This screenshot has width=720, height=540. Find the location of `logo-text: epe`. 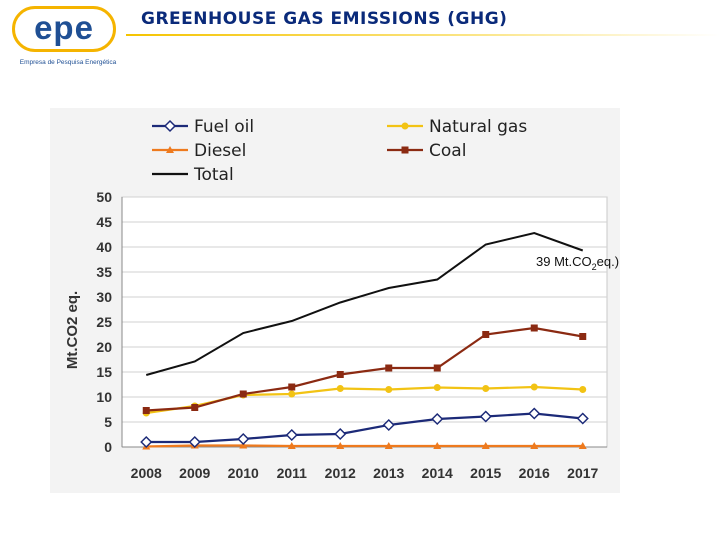

logo-text: epe is located at coordinates (64, 27).